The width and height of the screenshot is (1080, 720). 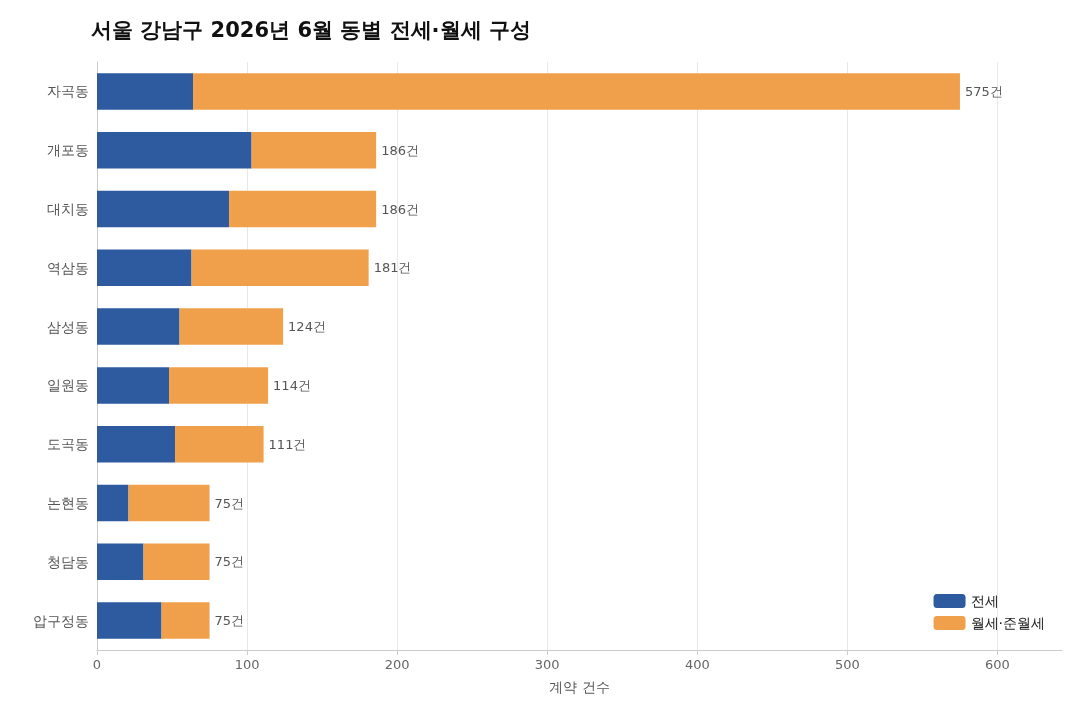 I want to click on total-label: 124건, so click(x=307, y=327).